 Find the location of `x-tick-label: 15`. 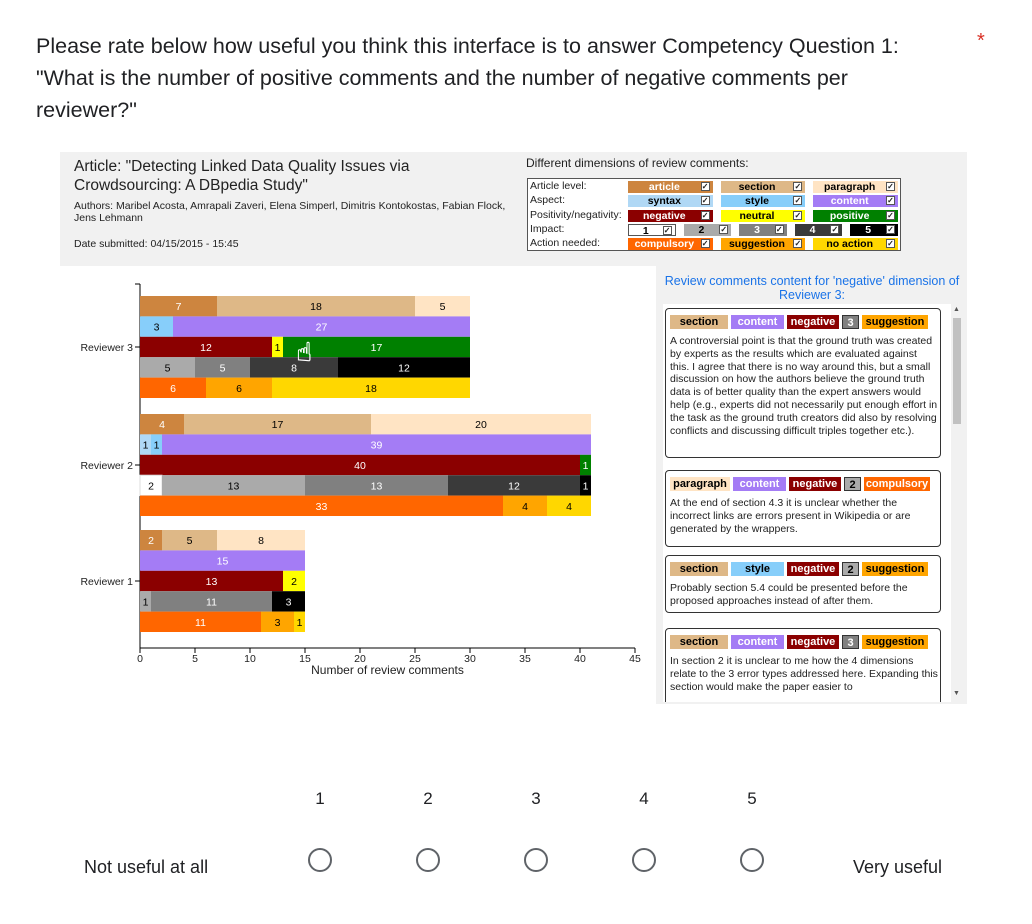

x-tick-label: 15 is located at coordinates (305, 659).